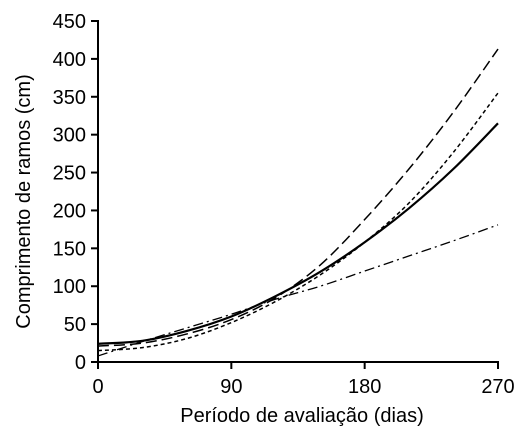  I want to click on x-tick-label: 90, so click(231, 387).